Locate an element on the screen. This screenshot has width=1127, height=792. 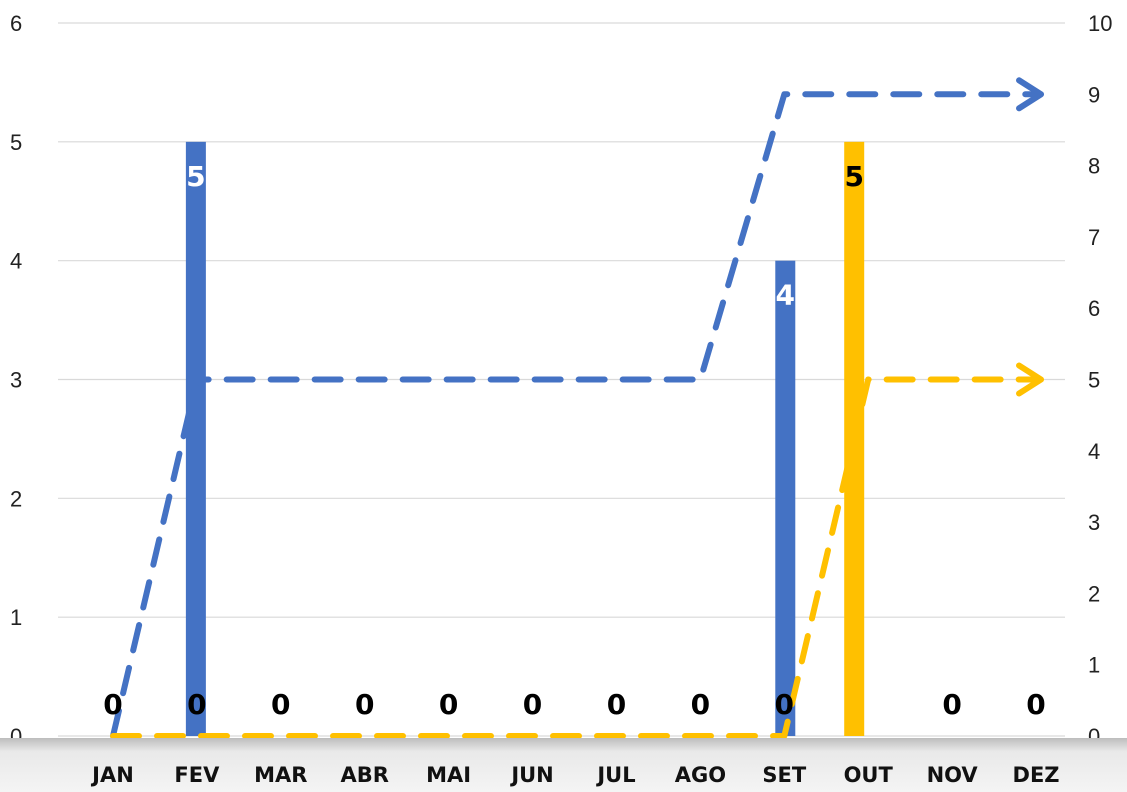
y2-tick-label: 10 is located at coordinates (1100, 23).